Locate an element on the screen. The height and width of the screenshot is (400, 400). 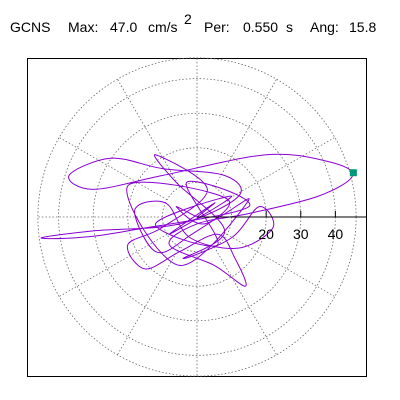
x-tick-label: 40 is located at coordinates (336, 234).